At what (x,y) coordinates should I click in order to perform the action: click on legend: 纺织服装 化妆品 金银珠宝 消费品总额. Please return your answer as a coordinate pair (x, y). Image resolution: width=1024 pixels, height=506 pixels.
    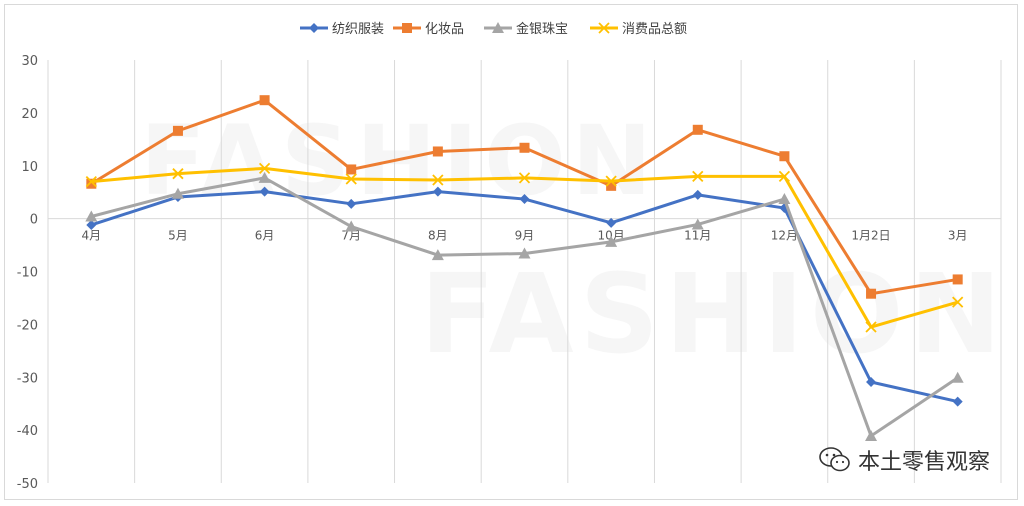
    Looking at the image, I should click on (493, 29).